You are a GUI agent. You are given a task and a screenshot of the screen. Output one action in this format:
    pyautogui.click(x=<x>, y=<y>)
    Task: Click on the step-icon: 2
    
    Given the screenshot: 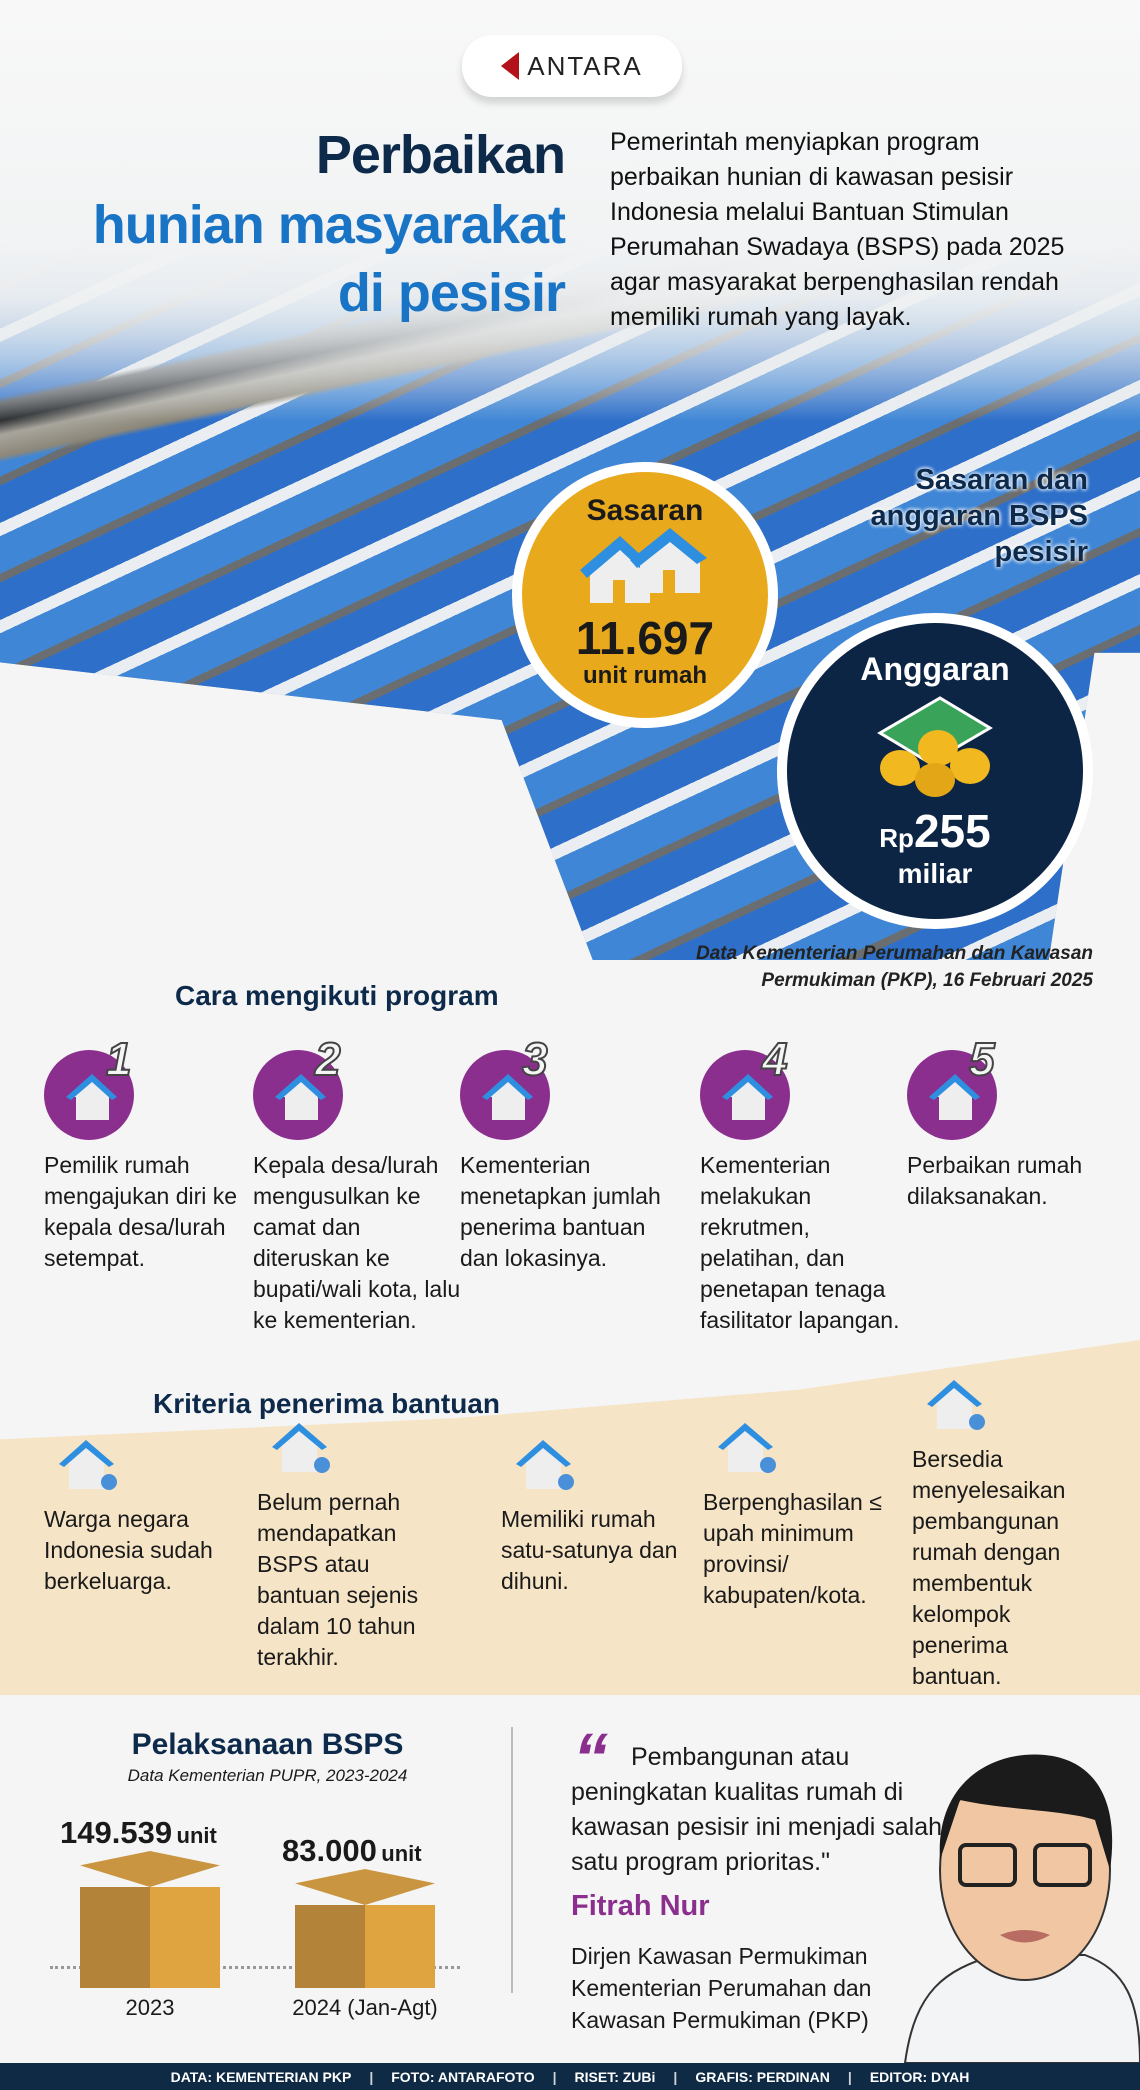 What is the action you would take?
    pyautogui.click(x=303, y=1086)
    